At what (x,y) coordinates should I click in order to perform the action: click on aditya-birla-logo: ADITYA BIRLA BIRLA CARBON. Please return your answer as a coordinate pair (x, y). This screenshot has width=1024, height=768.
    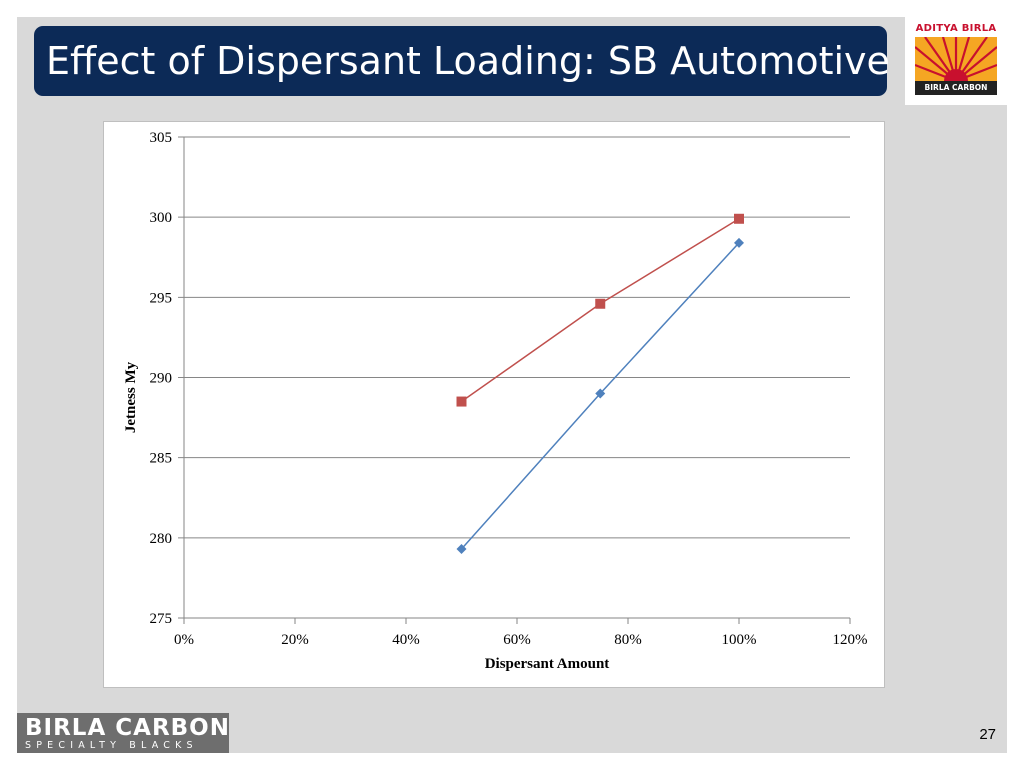
    Looking at the image, I should click on (956, 61).